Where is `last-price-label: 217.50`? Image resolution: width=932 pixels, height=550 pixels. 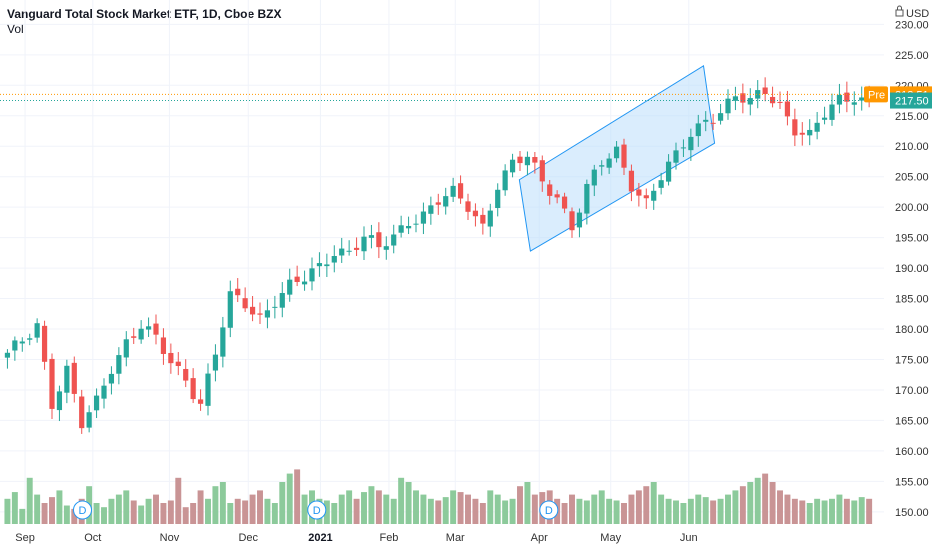 last-price-label: 217.50 is located at coordinates (912, 102).